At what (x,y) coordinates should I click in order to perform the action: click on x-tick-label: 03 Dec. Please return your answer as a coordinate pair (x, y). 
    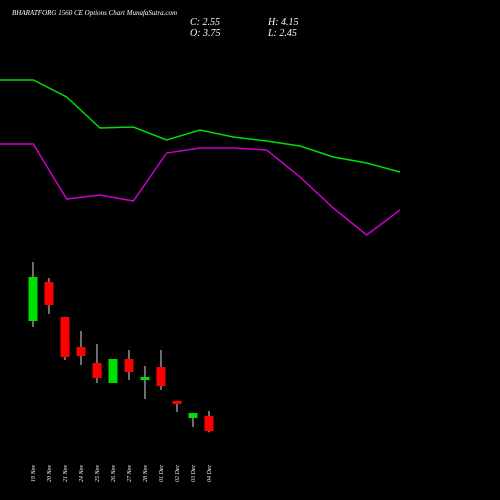
    Looking at the image, I should click on (194, 473).